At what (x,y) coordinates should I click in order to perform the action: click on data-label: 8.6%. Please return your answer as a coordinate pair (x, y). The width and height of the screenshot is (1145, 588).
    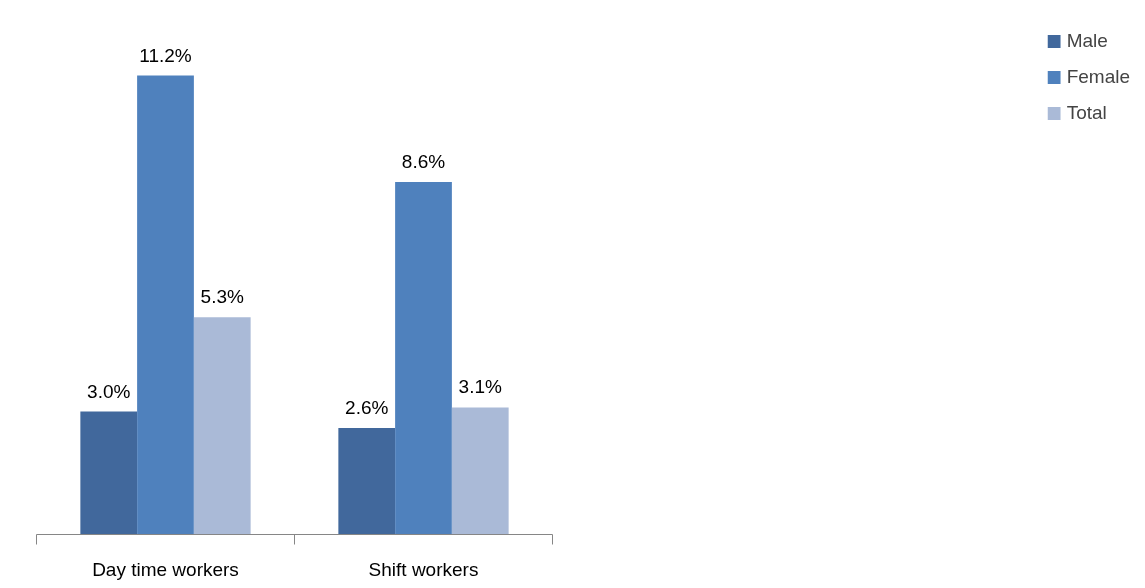
    Looking at the image, I should click on (423, 162).